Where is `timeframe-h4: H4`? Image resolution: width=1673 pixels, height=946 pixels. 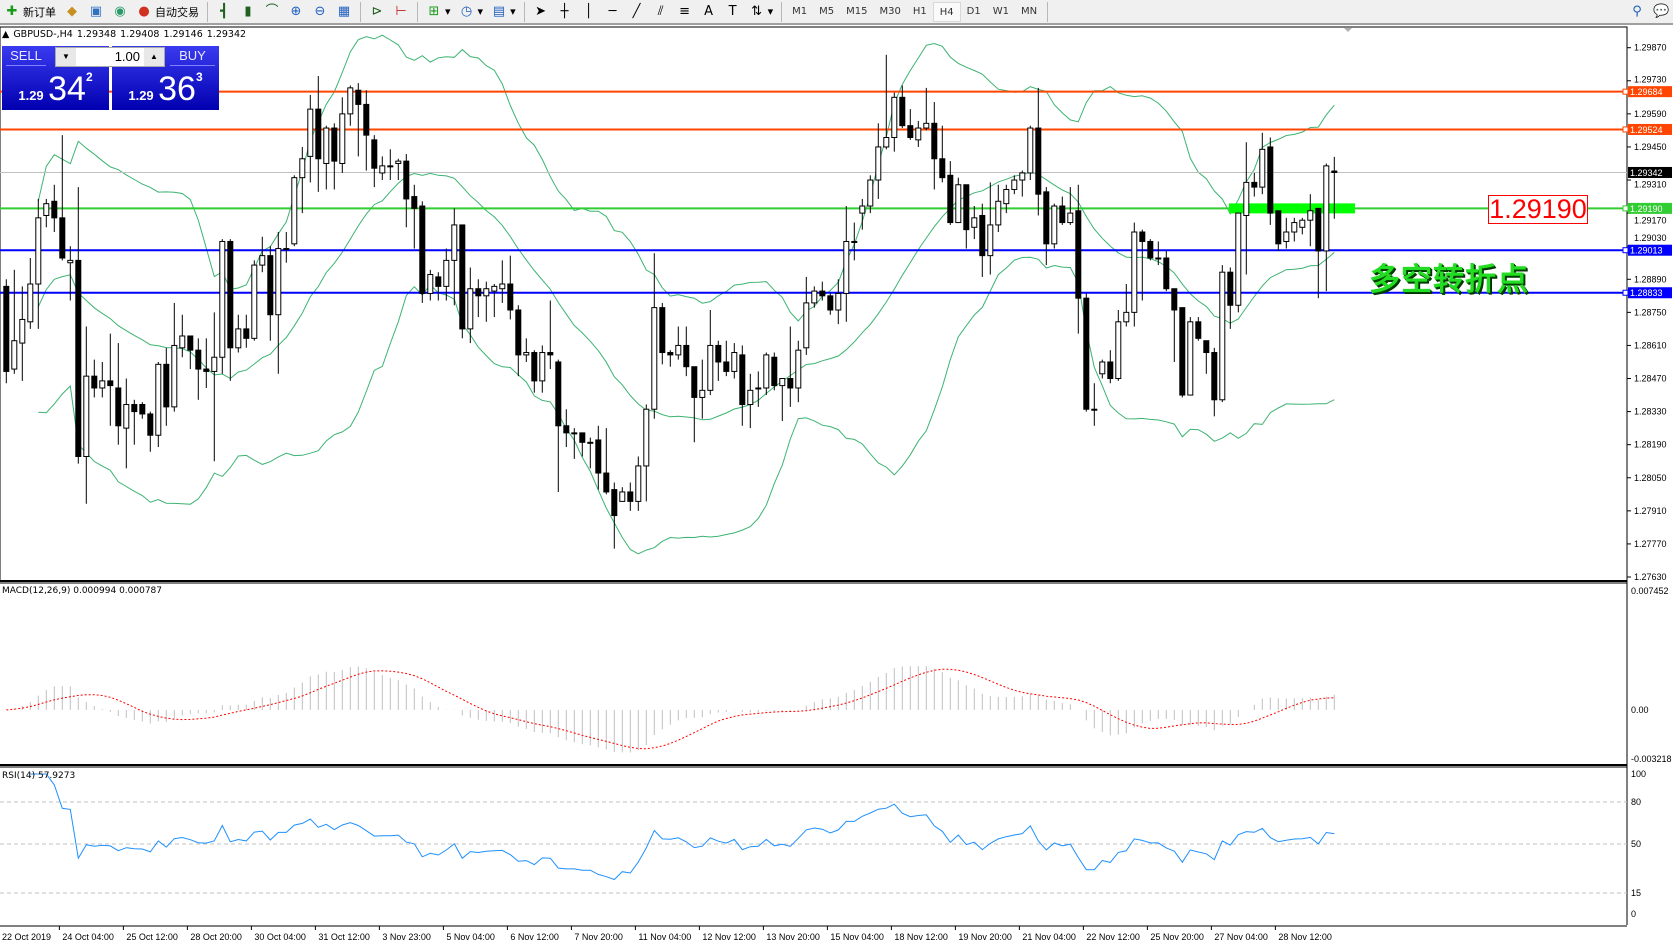 timeframe-h4: H4 is located at coordinates (946, 11).